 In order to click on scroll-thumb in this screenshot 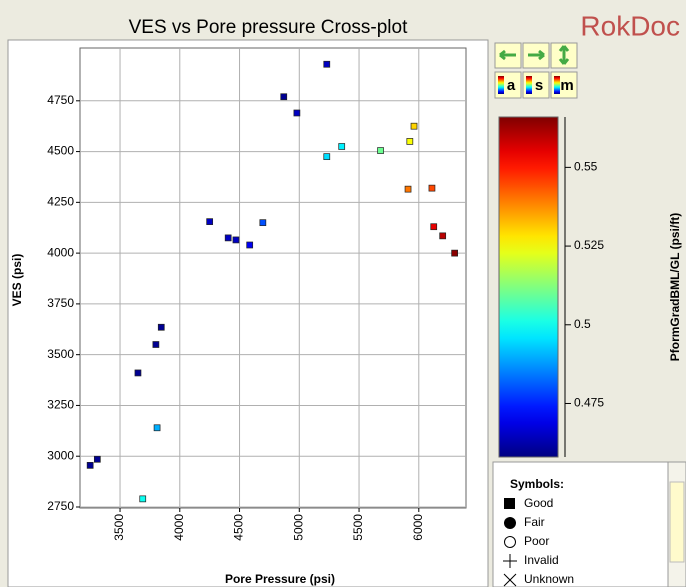, I will do `click(677, 522)`.